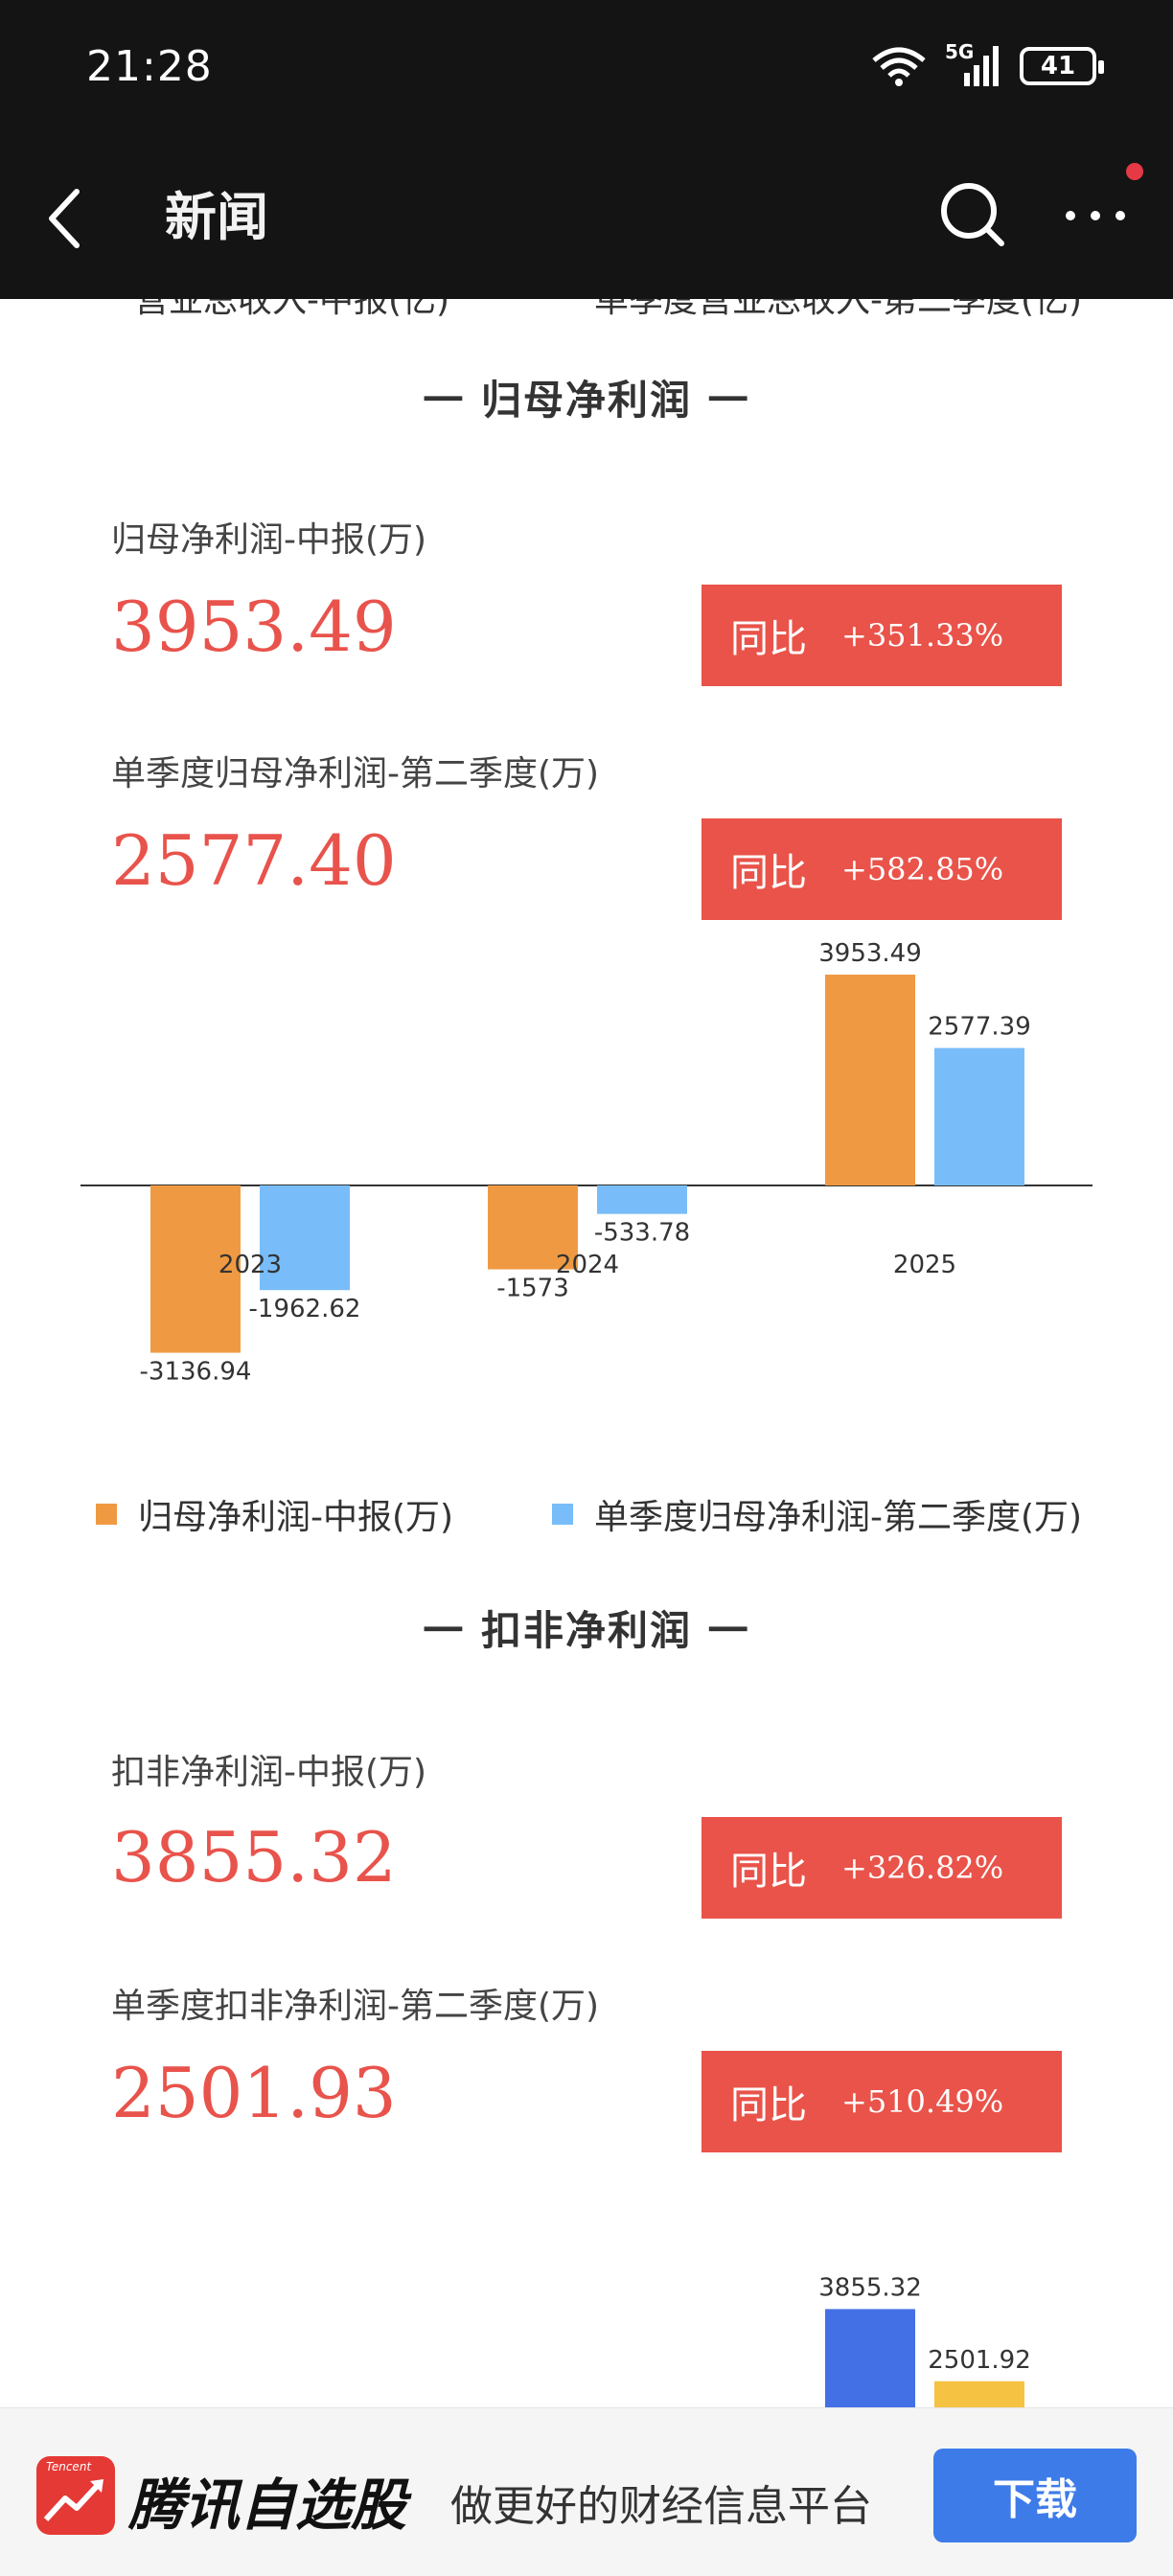 This screenshot has height=2576, width=1173. What do you see at coordinates (973, 64) in the screenshot?
I see `signal-icon: 5G` at bounding box center [973, 64].